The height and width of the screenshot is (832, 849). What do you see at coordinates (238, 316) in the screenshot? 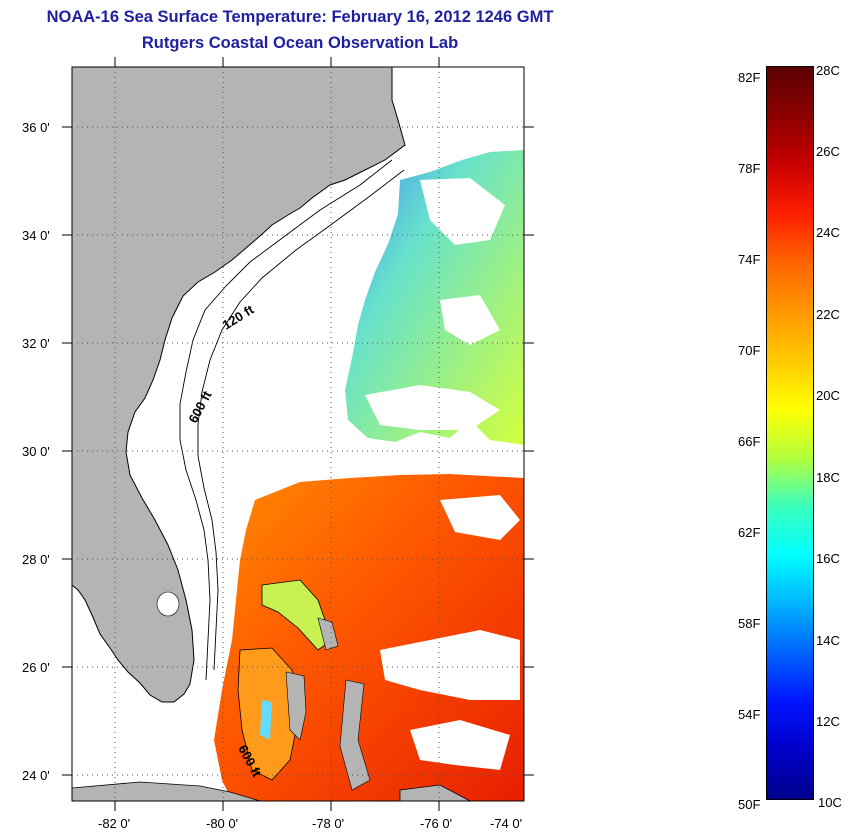
I see `contour-label: 120 ft` at bounding box center [238, 316].